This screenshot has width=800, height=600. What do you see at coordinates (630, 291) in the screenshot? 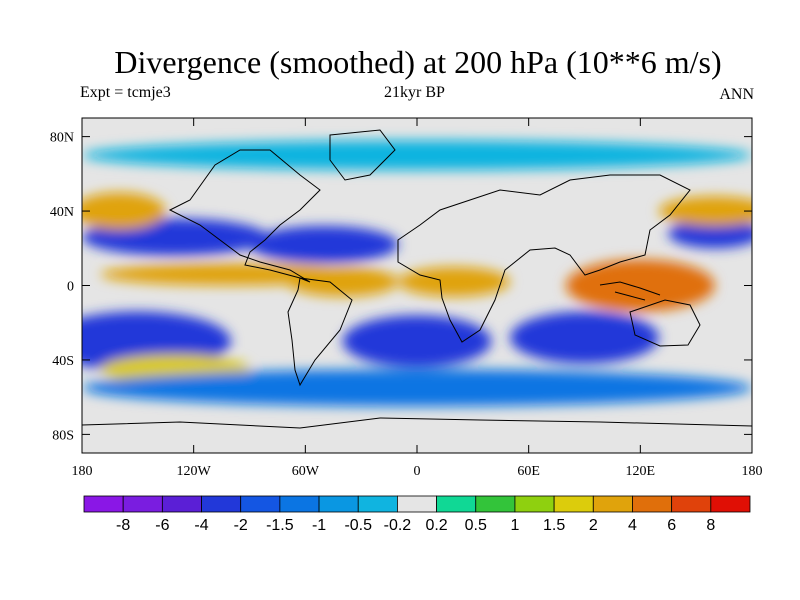
I see `indonesia-coastline` at bounding box center [630, 291].